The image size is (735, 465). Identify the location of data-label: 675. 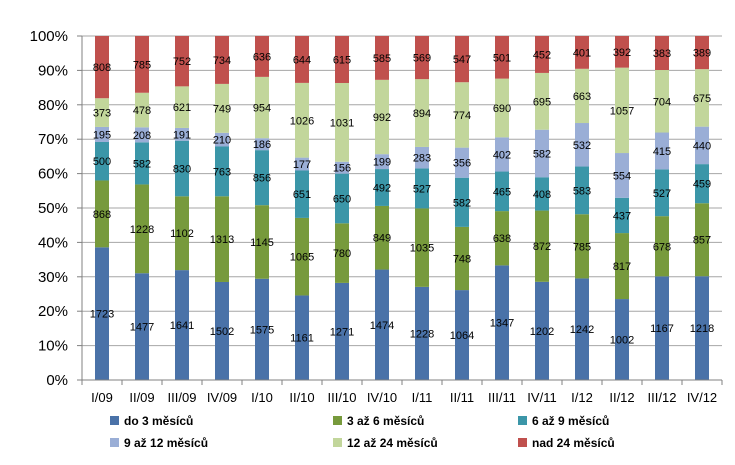
(702, 99).